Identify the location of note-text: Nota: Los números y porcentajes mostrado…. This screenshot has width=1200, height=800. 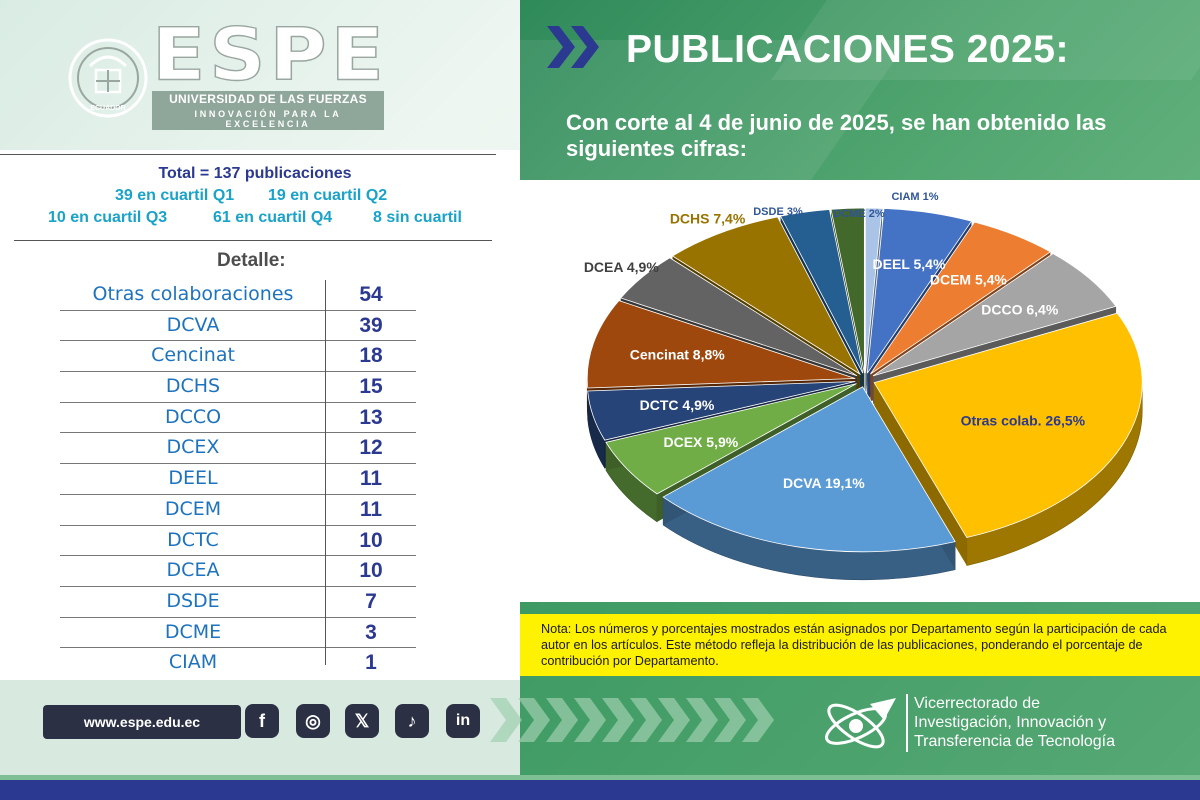
(854, 645).